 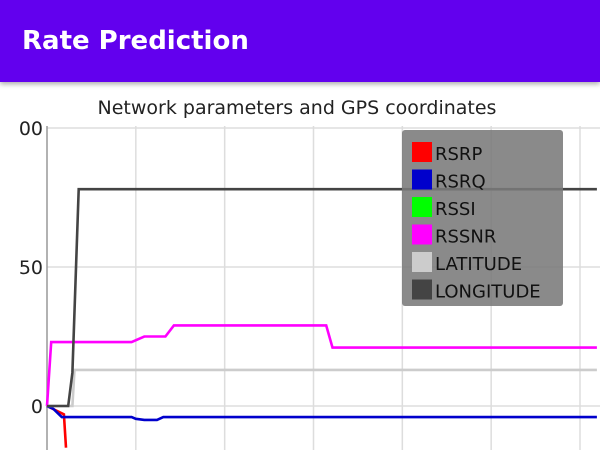 I want to click on legend-box, so click(x=482, y=218).